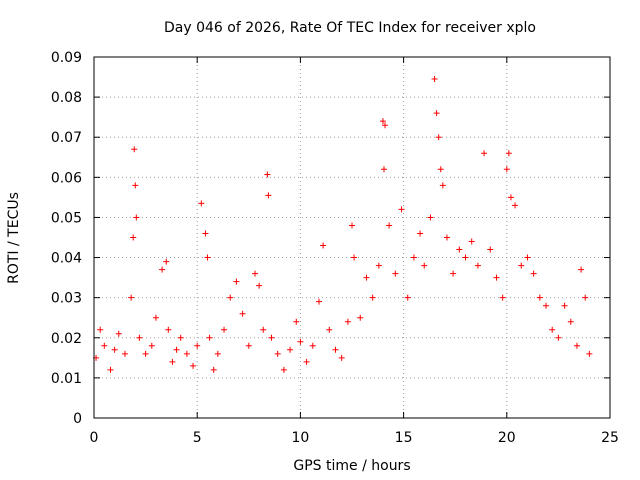 This screenshot has height=480, width=640. I want to click on x-tick-label: 25, so click(610, 438).